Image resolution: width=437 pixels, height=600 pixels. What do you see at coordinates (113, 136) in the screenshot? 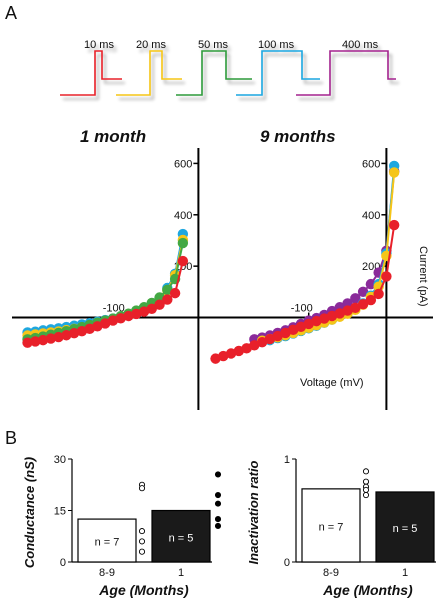
I see `chart1-title: 1 month` at bounding box center [113, 136].